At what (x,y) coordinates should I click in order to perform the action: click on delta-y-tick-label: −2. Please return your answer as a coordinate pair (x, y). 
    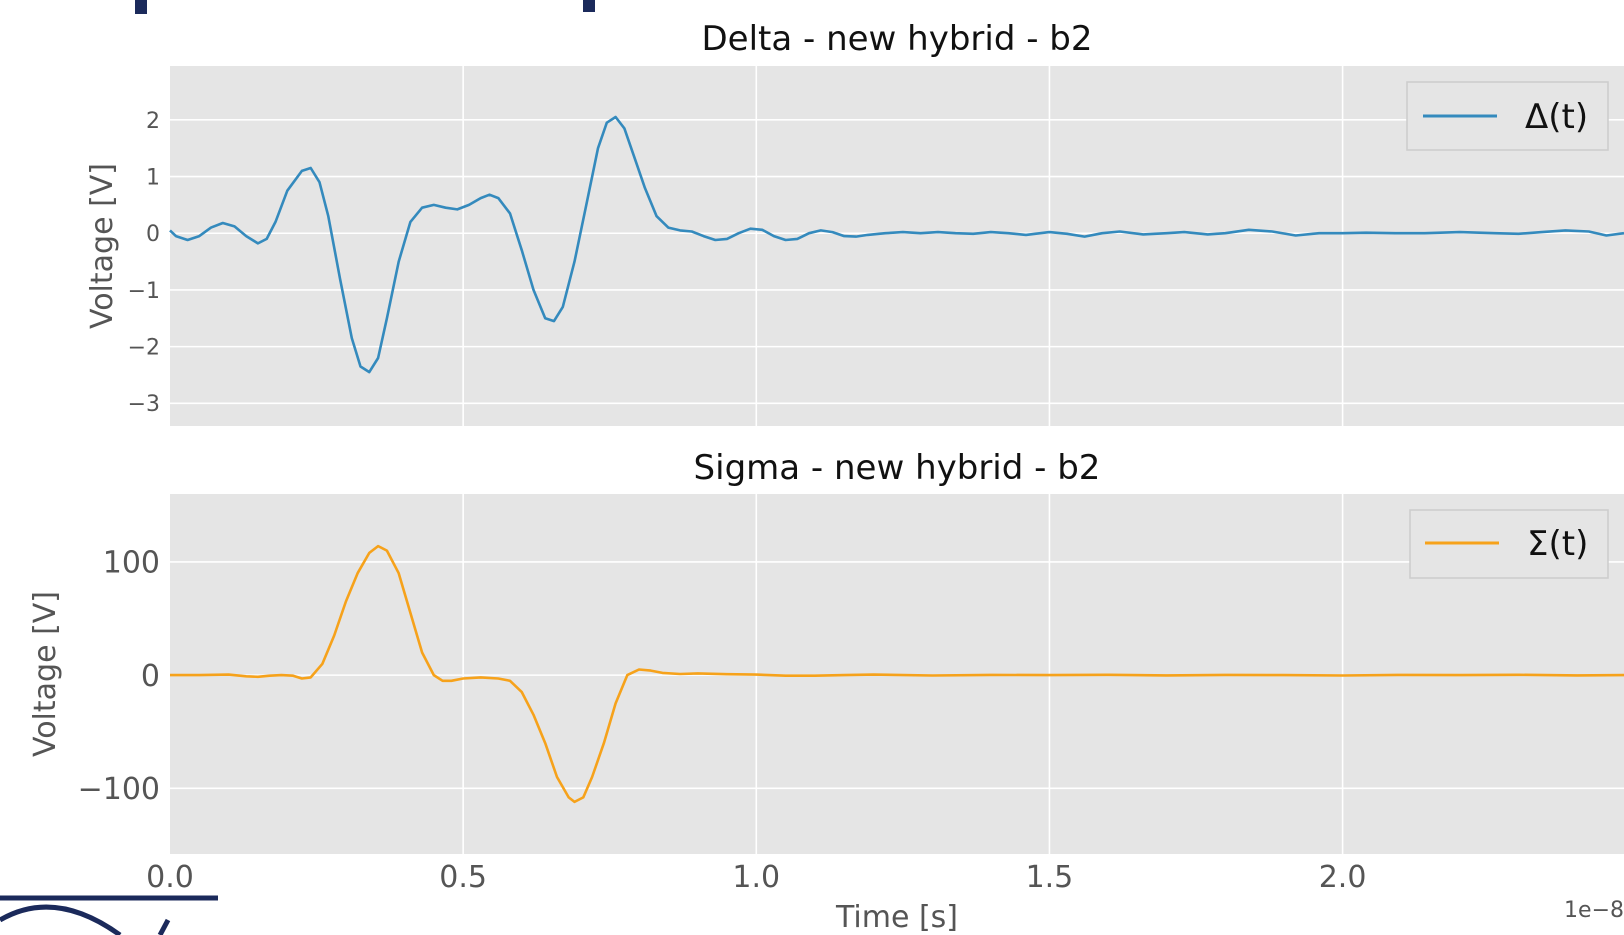
    Looking at the image, I should click on (144, 348).